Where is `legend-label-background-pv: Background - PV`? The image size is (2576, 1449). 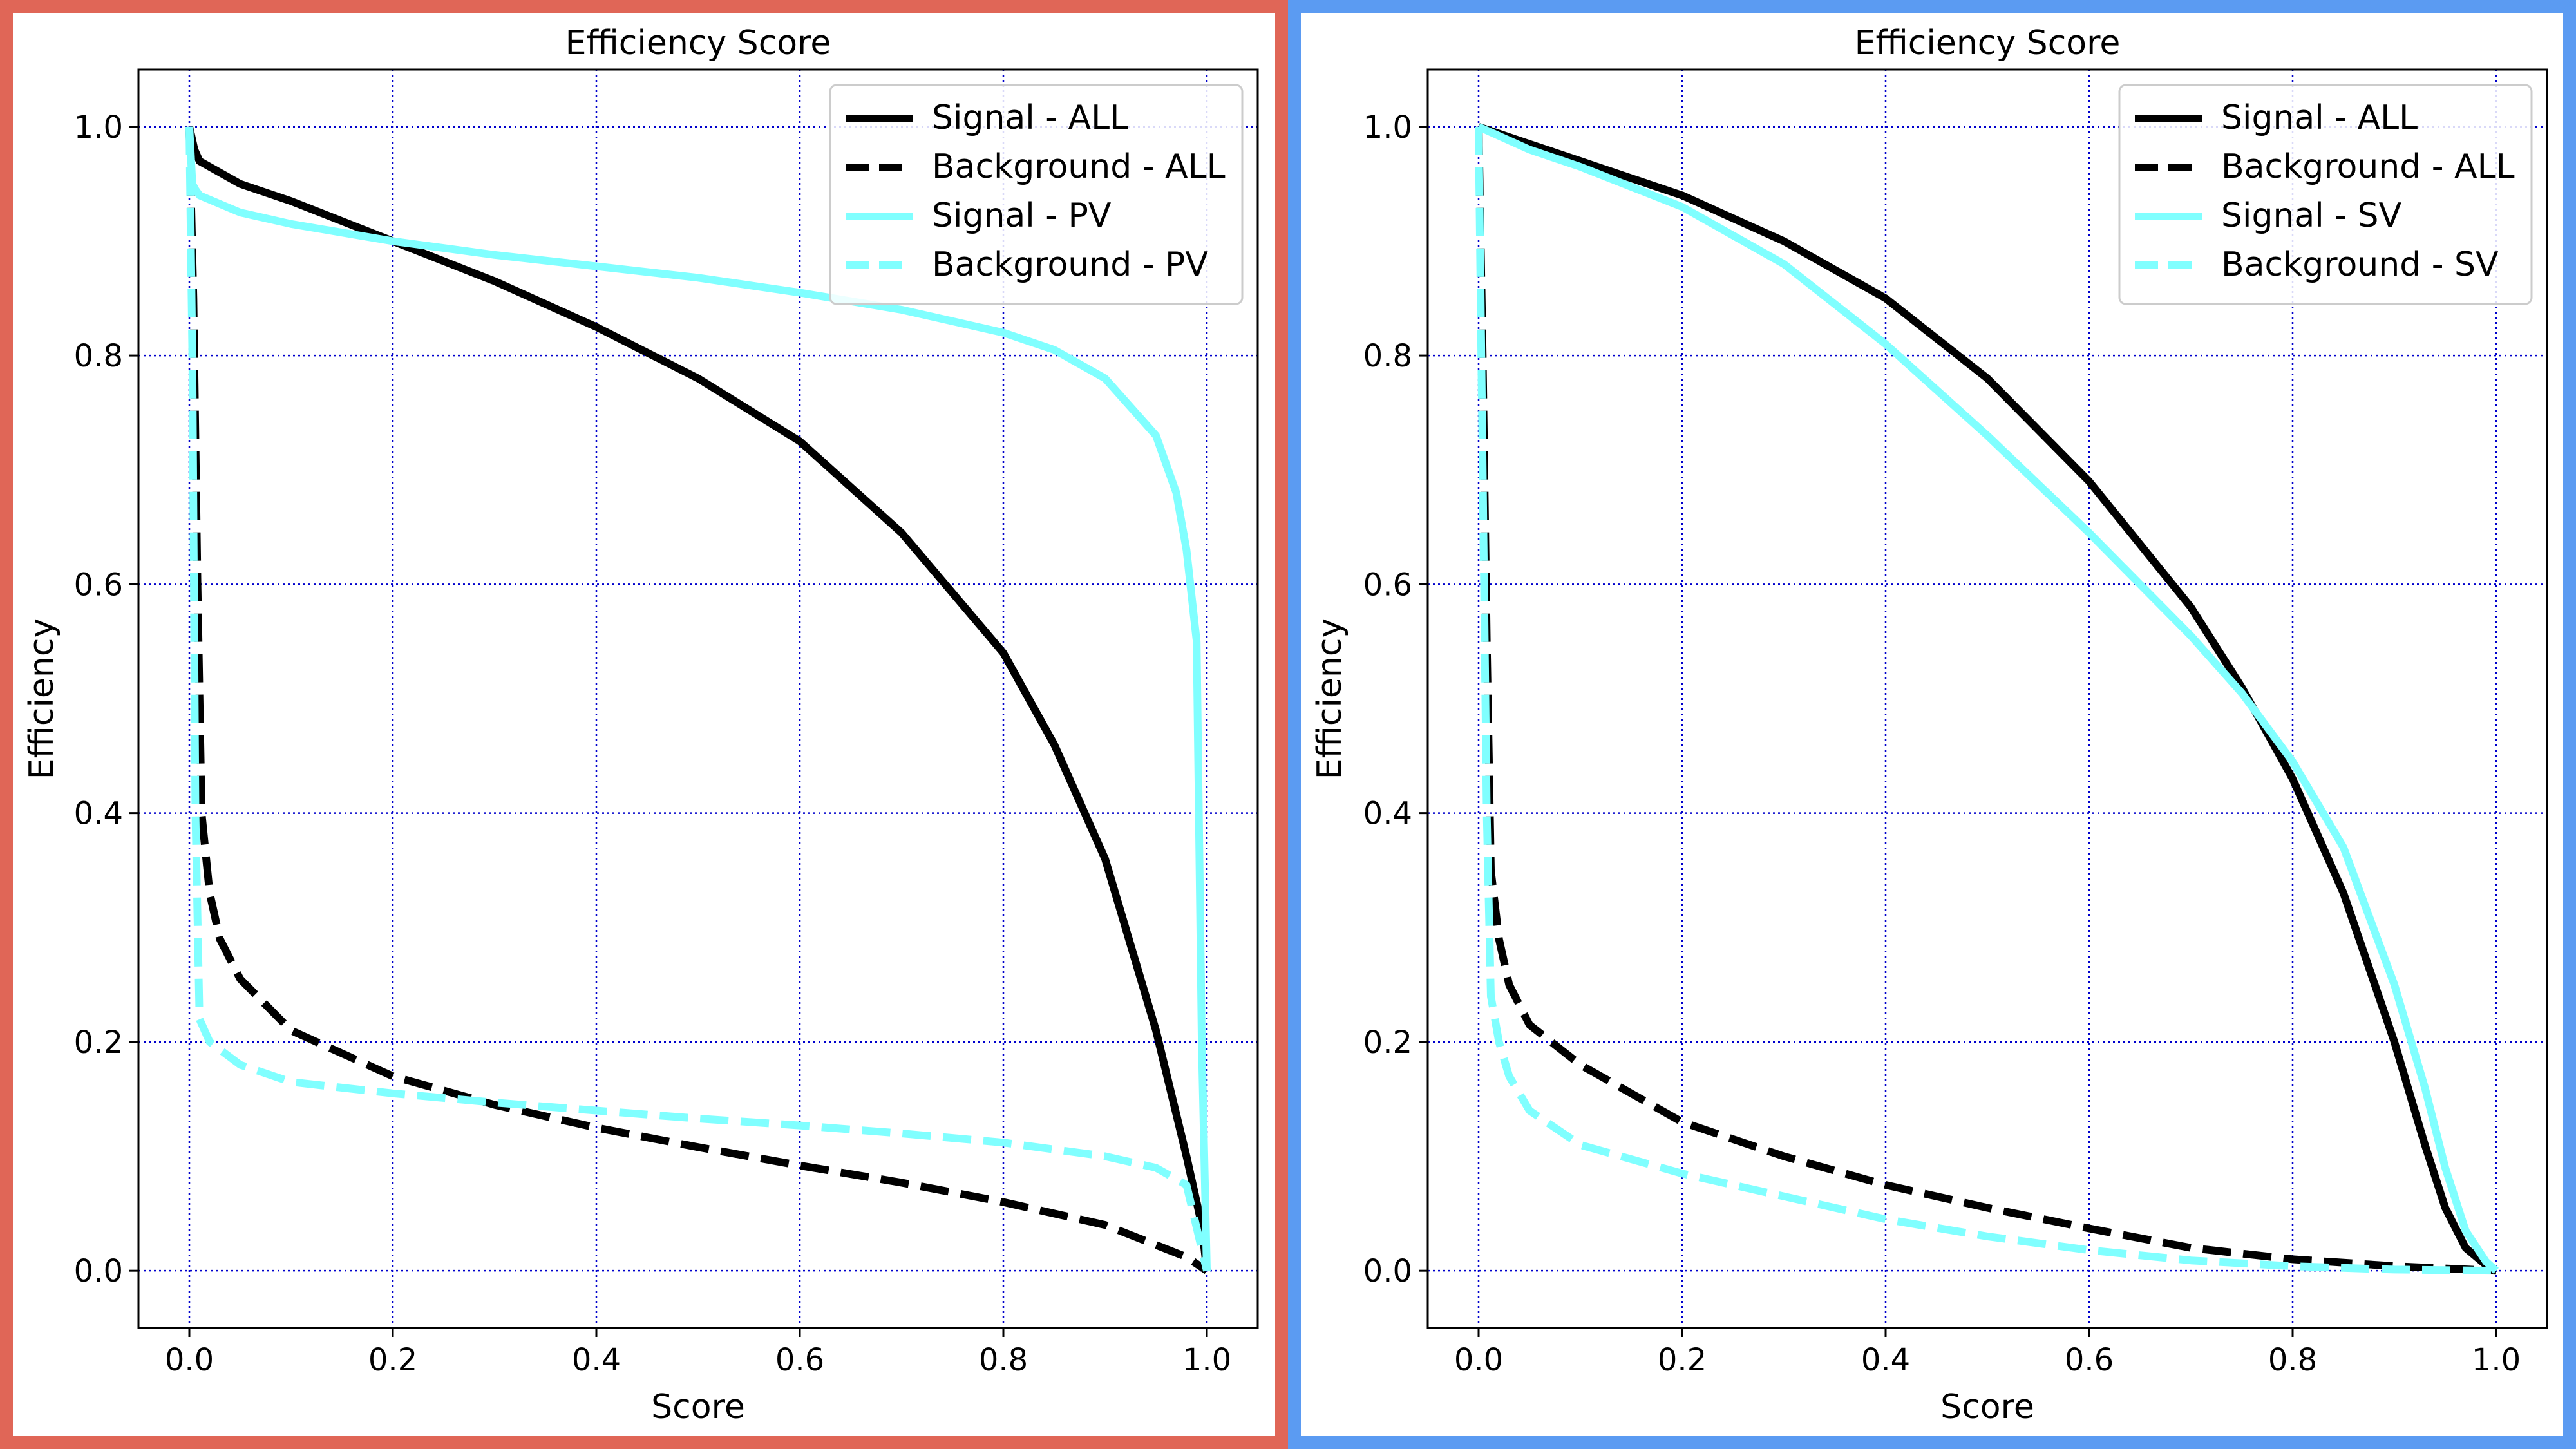
legend-label-background-pv: Background - PV is located at coordinates (1070, 264).